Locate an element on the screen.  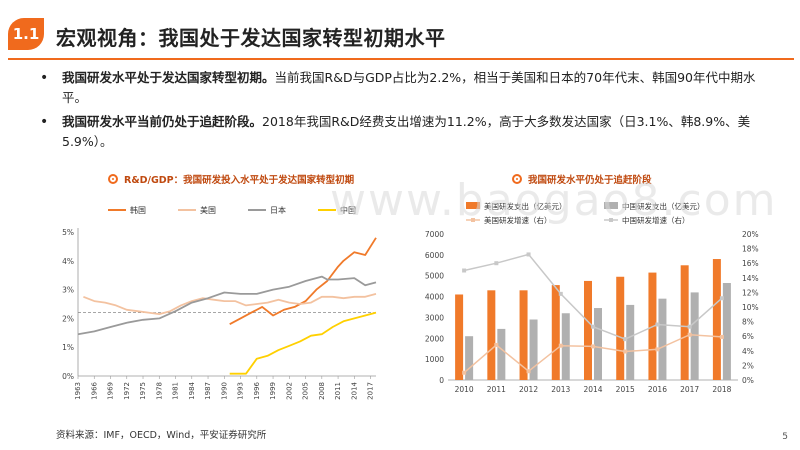
y-tick-label: 2% is located at coordinates (68, 318).